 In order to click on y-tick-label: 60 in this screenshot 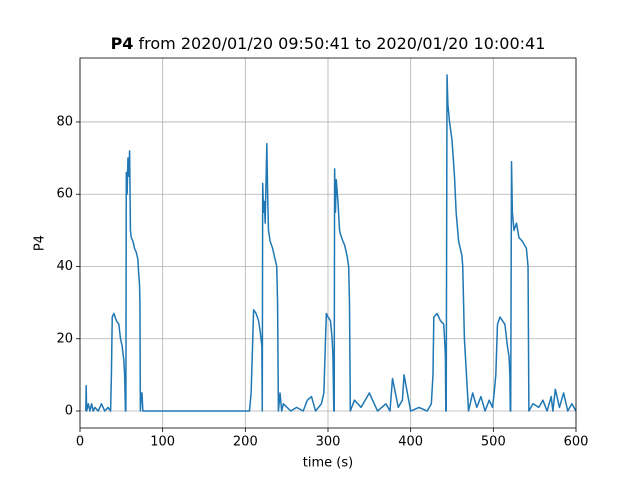, I will do `click(64, 194)`.